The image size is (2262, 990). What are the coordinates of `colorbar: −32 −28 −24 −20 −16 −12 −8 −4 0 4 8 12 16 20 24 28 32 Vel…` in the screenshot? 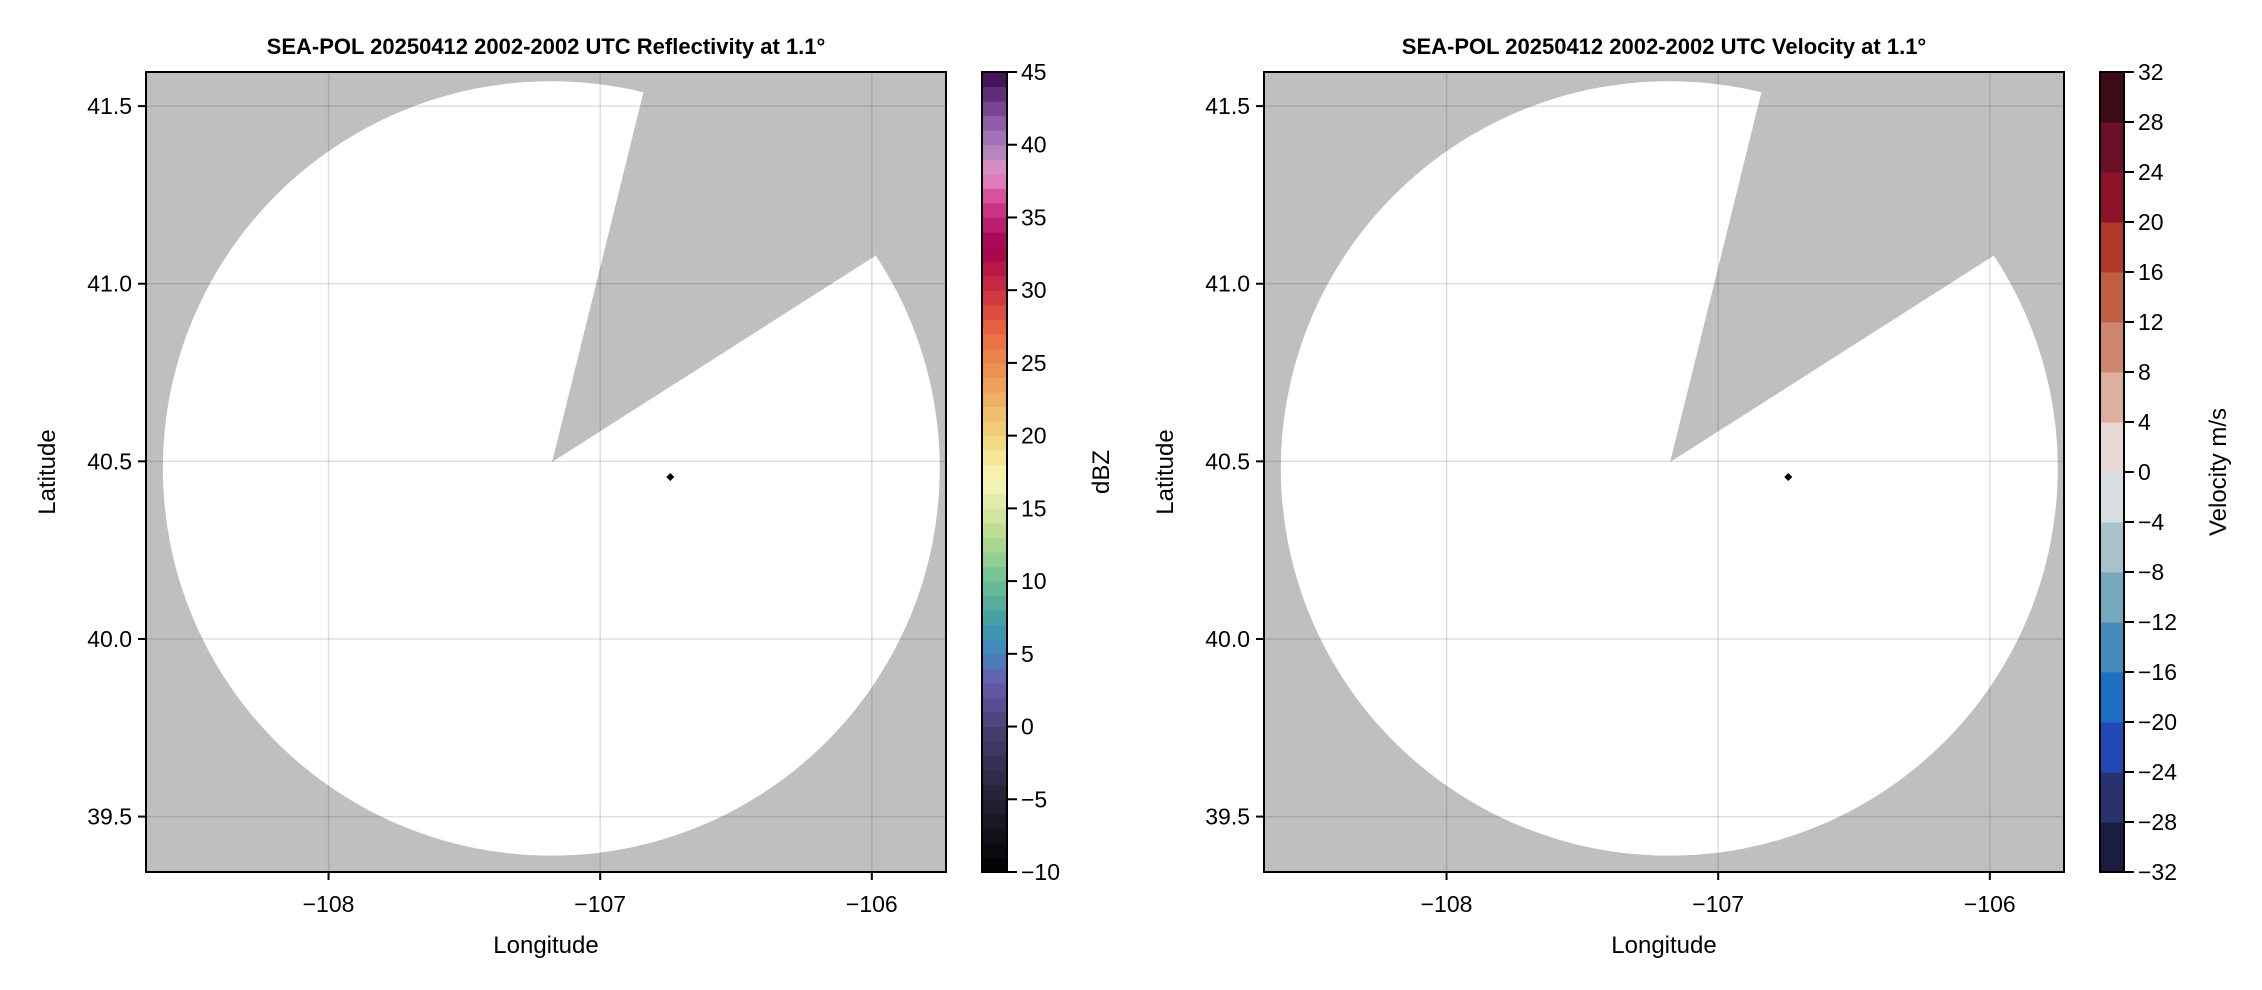 It's located at (2165, 472).